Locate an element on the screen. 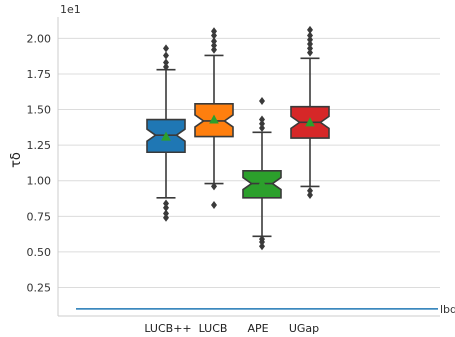  x-tick-label: LUCB is located at coordinates (213, 328).